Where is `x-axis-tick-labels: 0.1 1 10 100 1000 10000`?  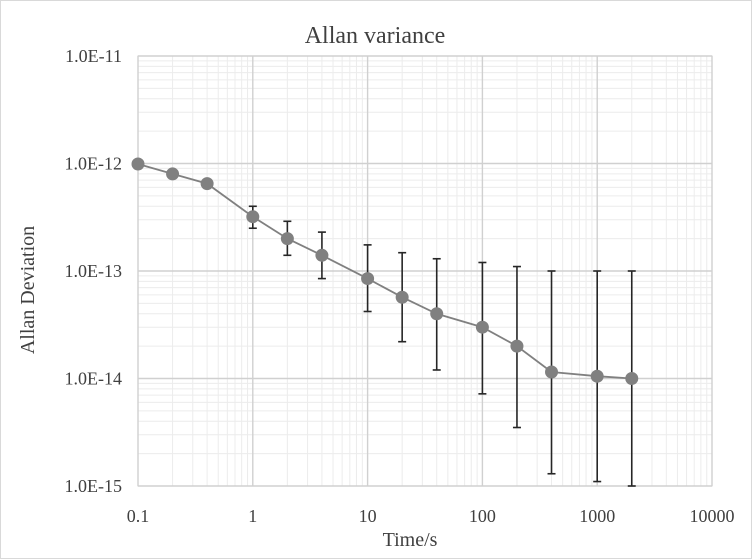
x-axis-tick-labels: 0.1 1 10 100 1000 10000 is located at coordinates (431, 516).